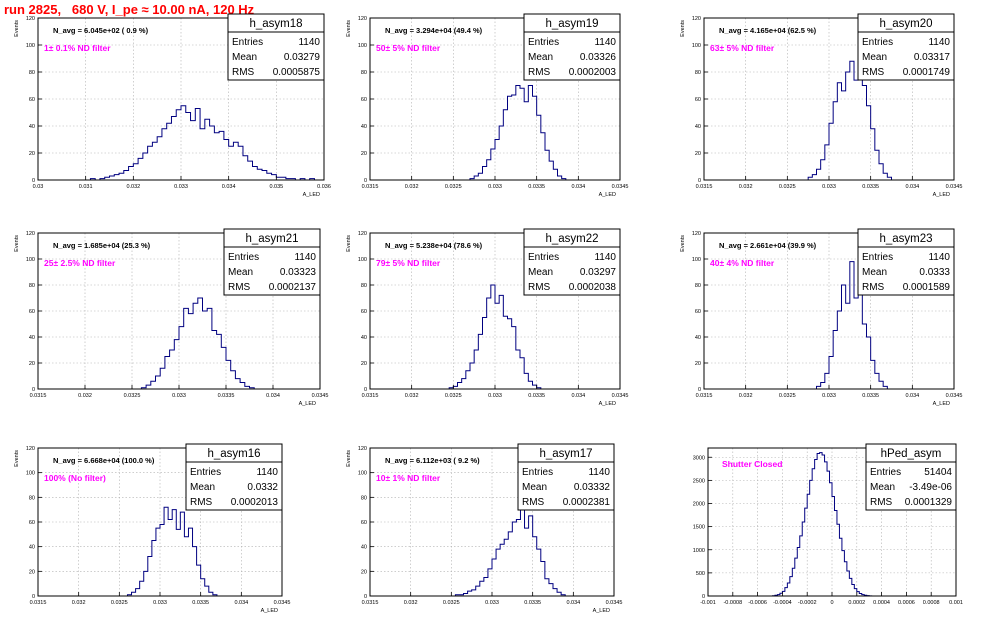 Image resolution: width=996 pixels, height=622 pixels. Describe the element at coordinates (699, 181) in the screenshot. I see `y-tick-label: 0` at that location.